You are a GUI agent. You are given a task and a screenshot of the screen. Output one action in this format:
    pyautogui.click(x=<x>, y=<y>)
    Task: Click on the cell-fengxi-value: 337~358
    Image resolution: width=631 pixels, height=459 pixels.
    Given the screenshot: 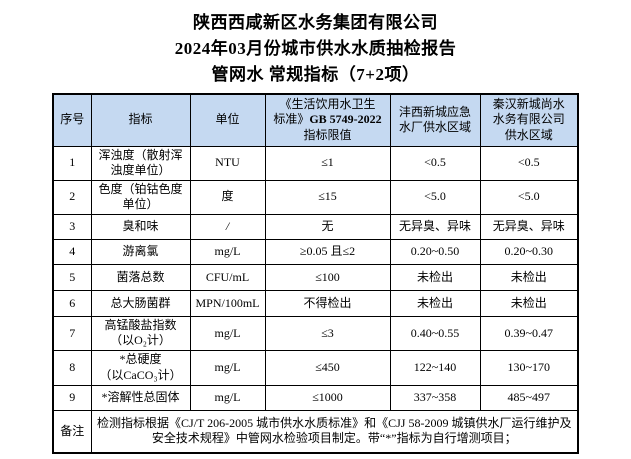 What is the action you would take?
    pyautogui.click(x=435, y=398)
    